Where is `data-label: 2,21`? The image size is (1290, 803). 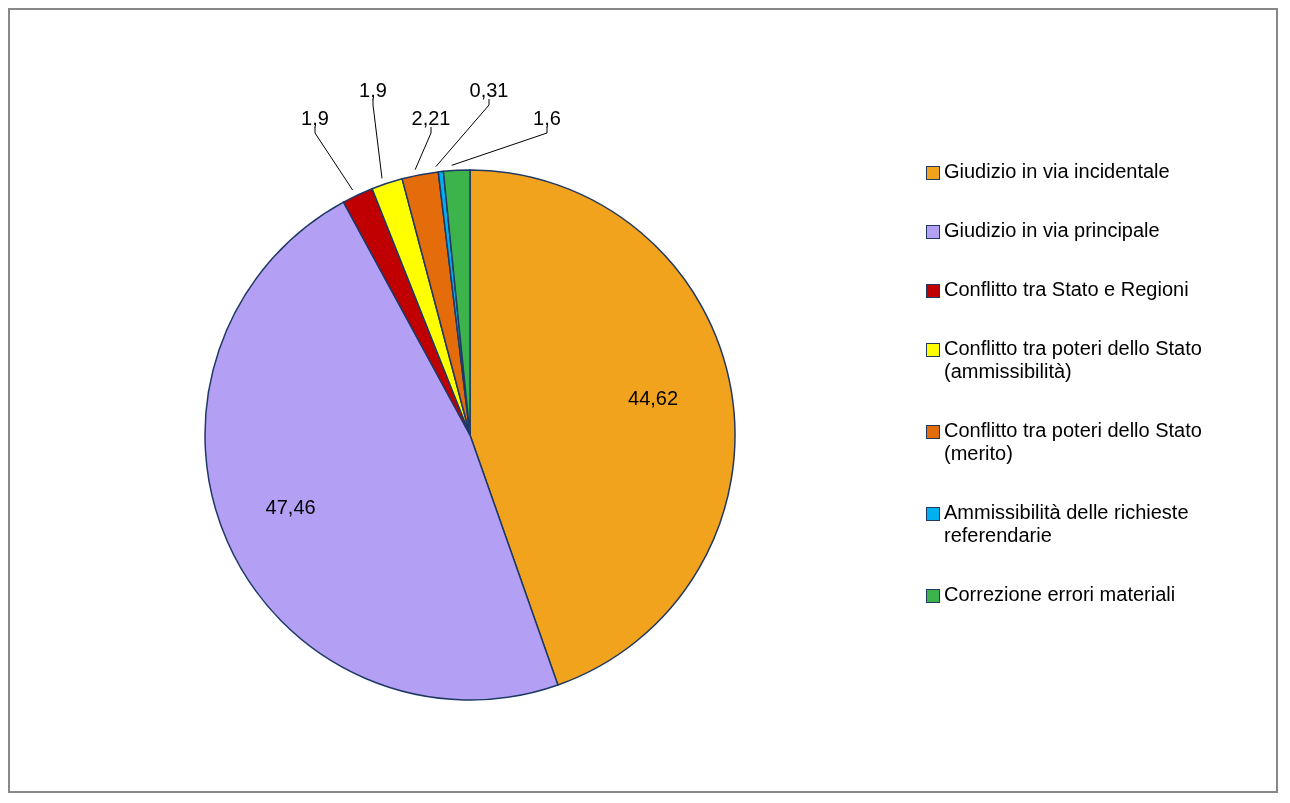 data-label: 2,21 is located at coordinates (431, 118).